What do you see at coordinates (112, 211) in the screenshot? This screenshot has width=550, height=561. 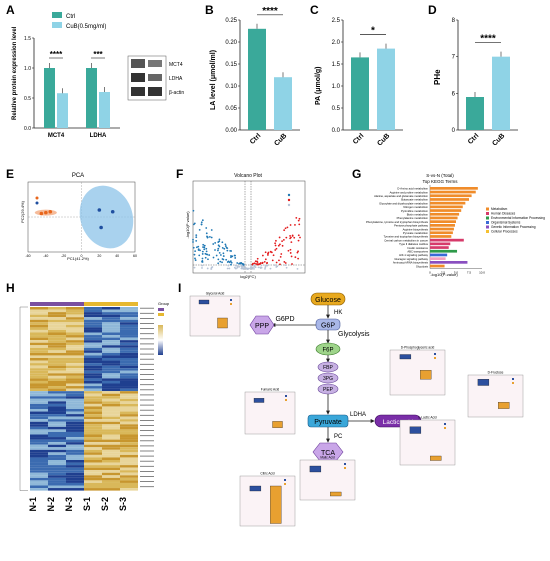 I see `pca-point-s` at bounding box center [112, 211].